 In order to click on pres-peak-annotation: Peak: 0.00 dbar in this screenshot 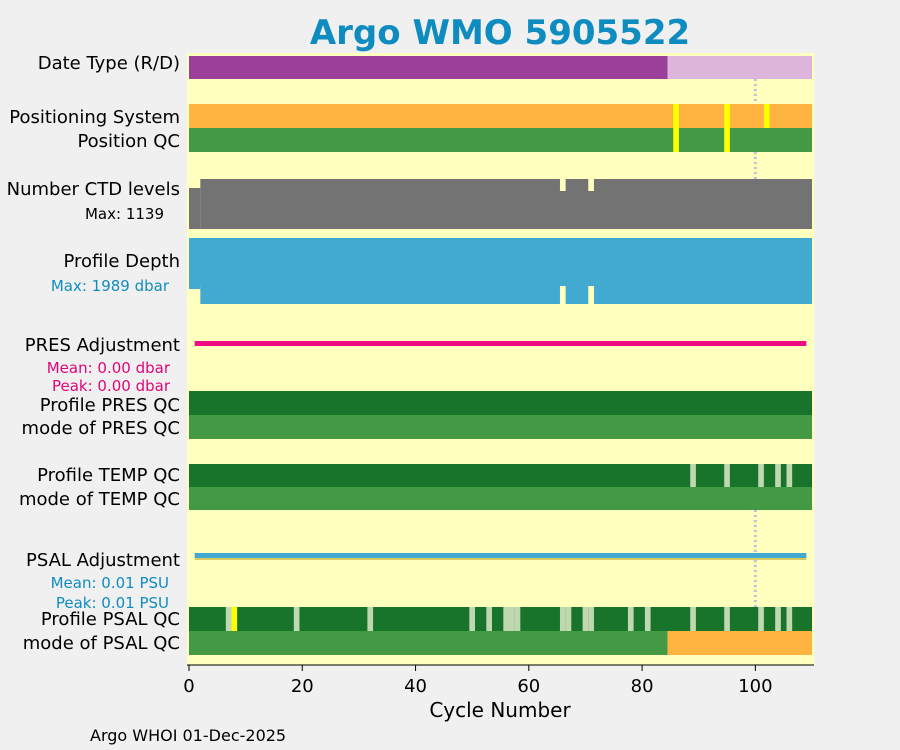, I will do `click(111, 386)`.